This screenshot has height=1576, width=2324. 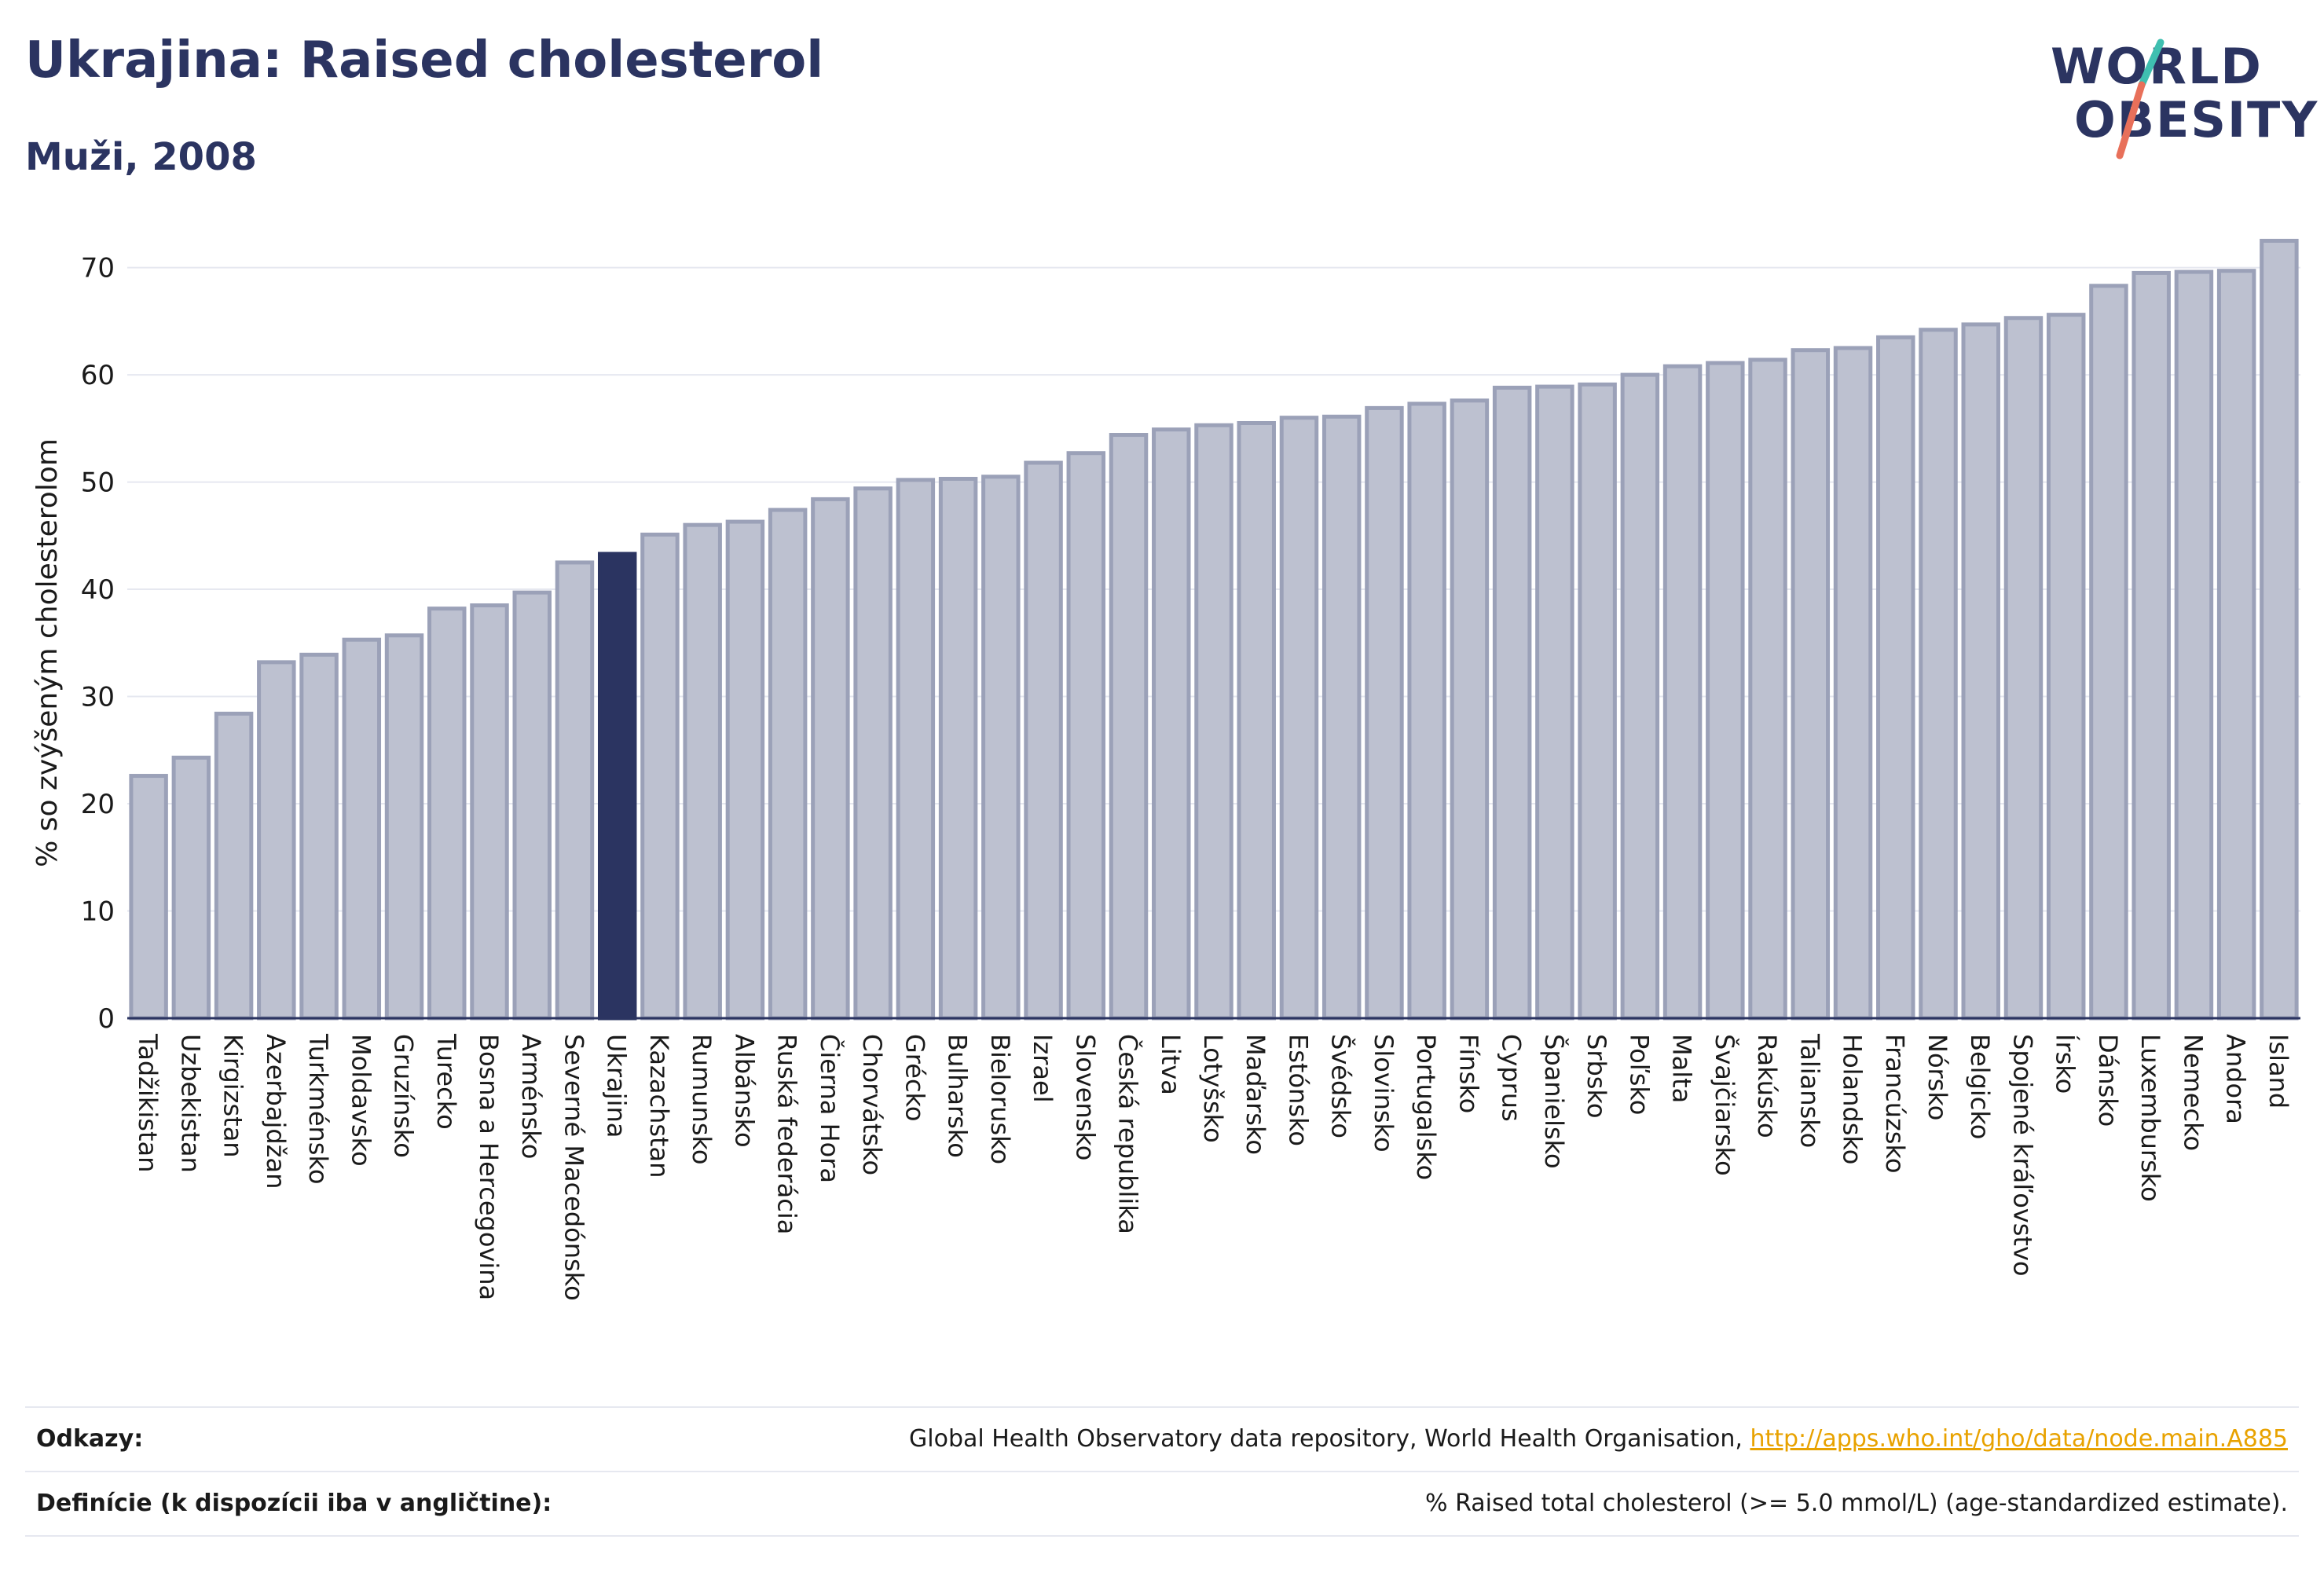 What do you see at coordinates (1895, 1103) in the screenshot?
I see `x-tick-label: Francúzsko` at bounding box center [1895, 1103].